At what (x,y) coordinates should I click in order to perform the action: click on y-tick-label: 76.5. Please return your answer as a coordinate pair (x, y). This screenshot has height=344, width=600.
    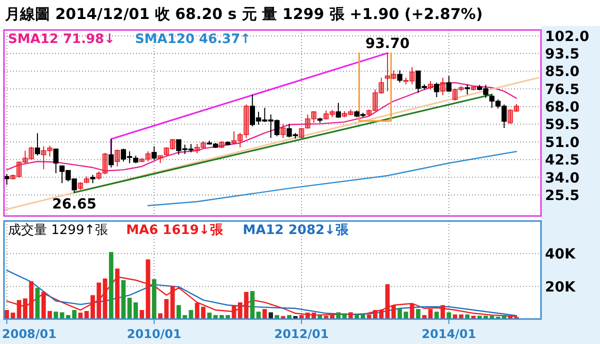
    Looking at the image, I should click on (562, 90).